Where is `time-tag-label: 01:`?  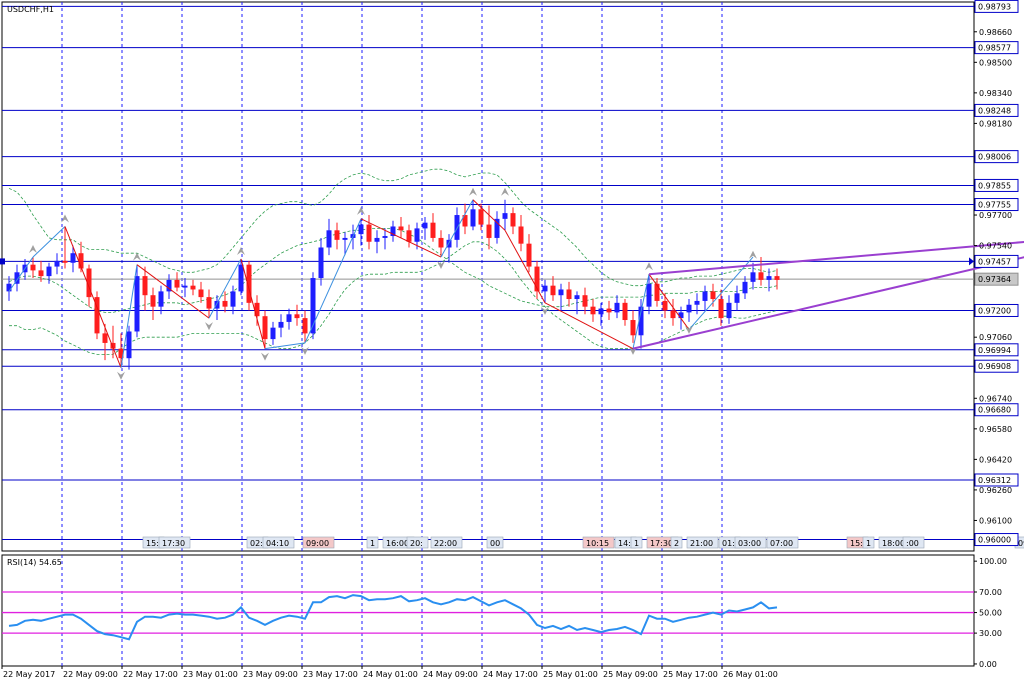
time-tag-label: 01: is located at coordinates (728, 543).